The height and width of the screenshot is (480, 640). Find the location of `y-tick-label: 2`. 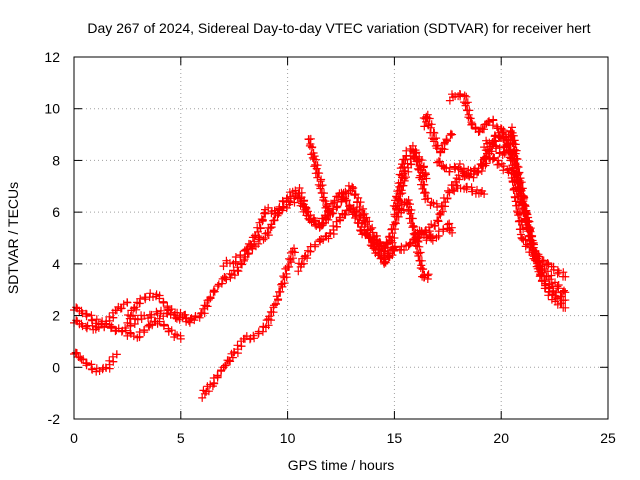

y-tick-label: 2 is located at coordinates (56, 316).